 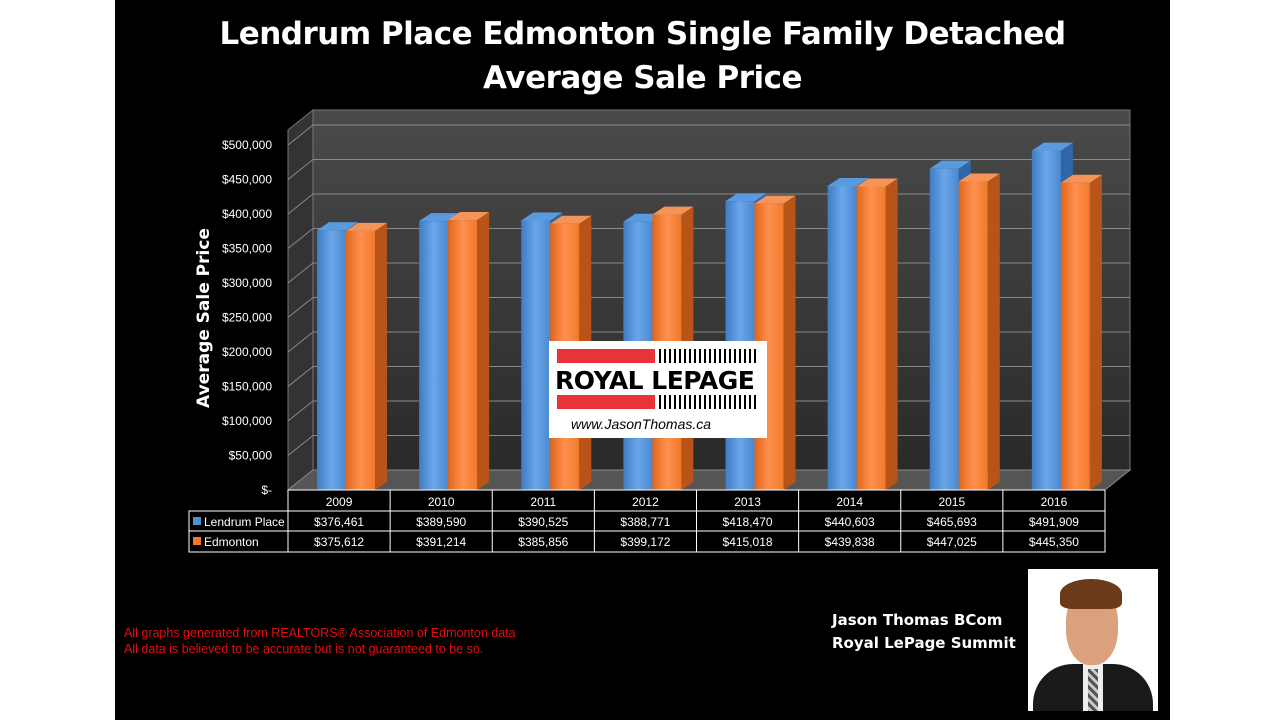 What do you see at coordinates (849, 502) in the screenshot?
I see `x-tick-label: 2014` at bounding box center [849, 502].